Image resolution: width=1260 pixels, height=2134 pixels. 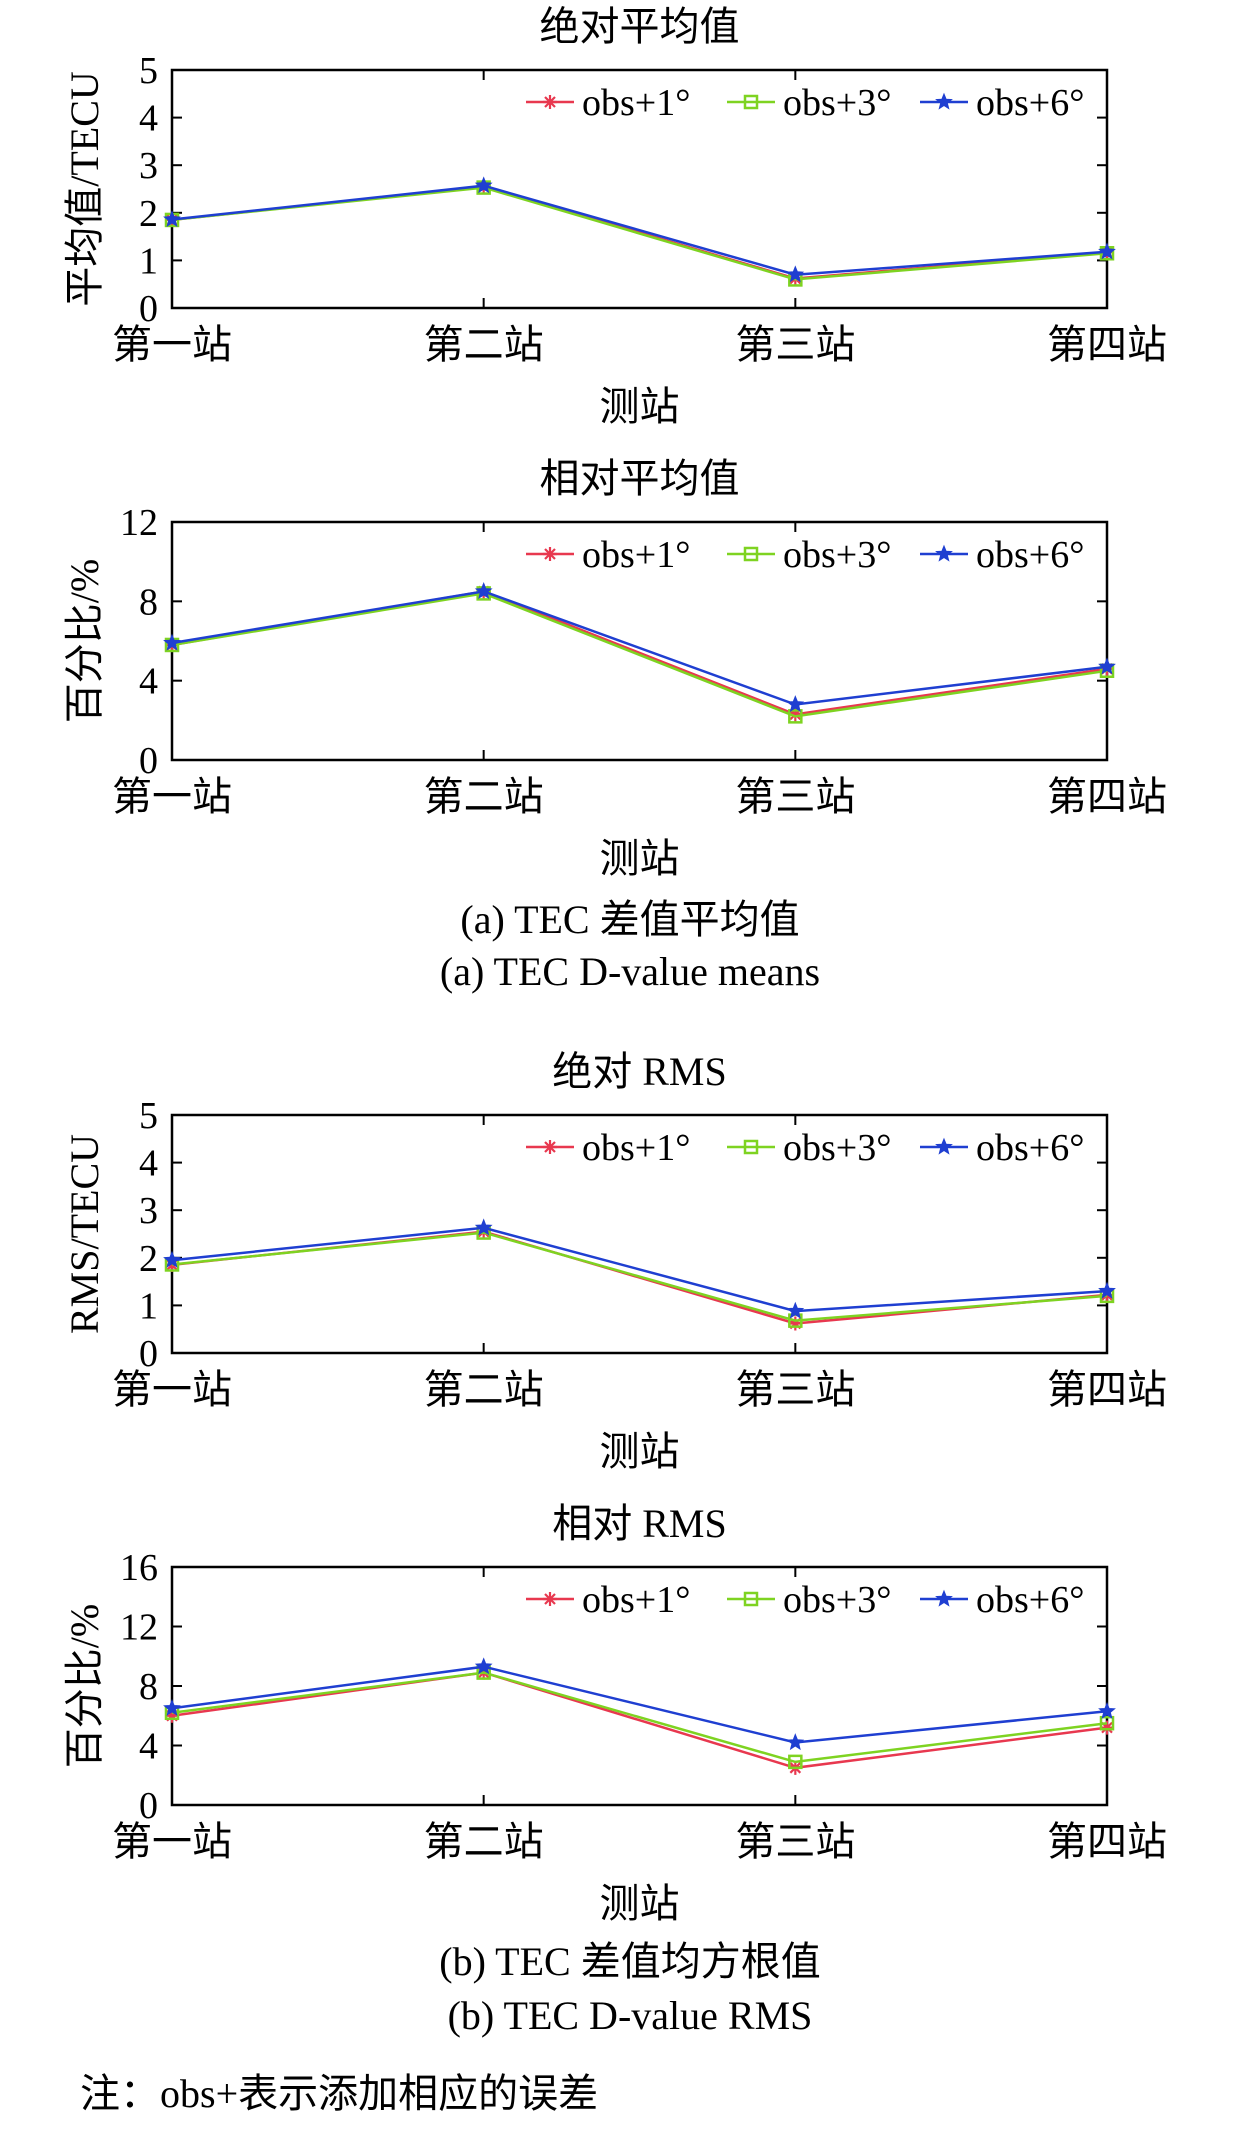 What do you see at coordinates (139, 1568) in the screenshot?
I see `y-tick-label: 16` at bounding box center [139, 1568].